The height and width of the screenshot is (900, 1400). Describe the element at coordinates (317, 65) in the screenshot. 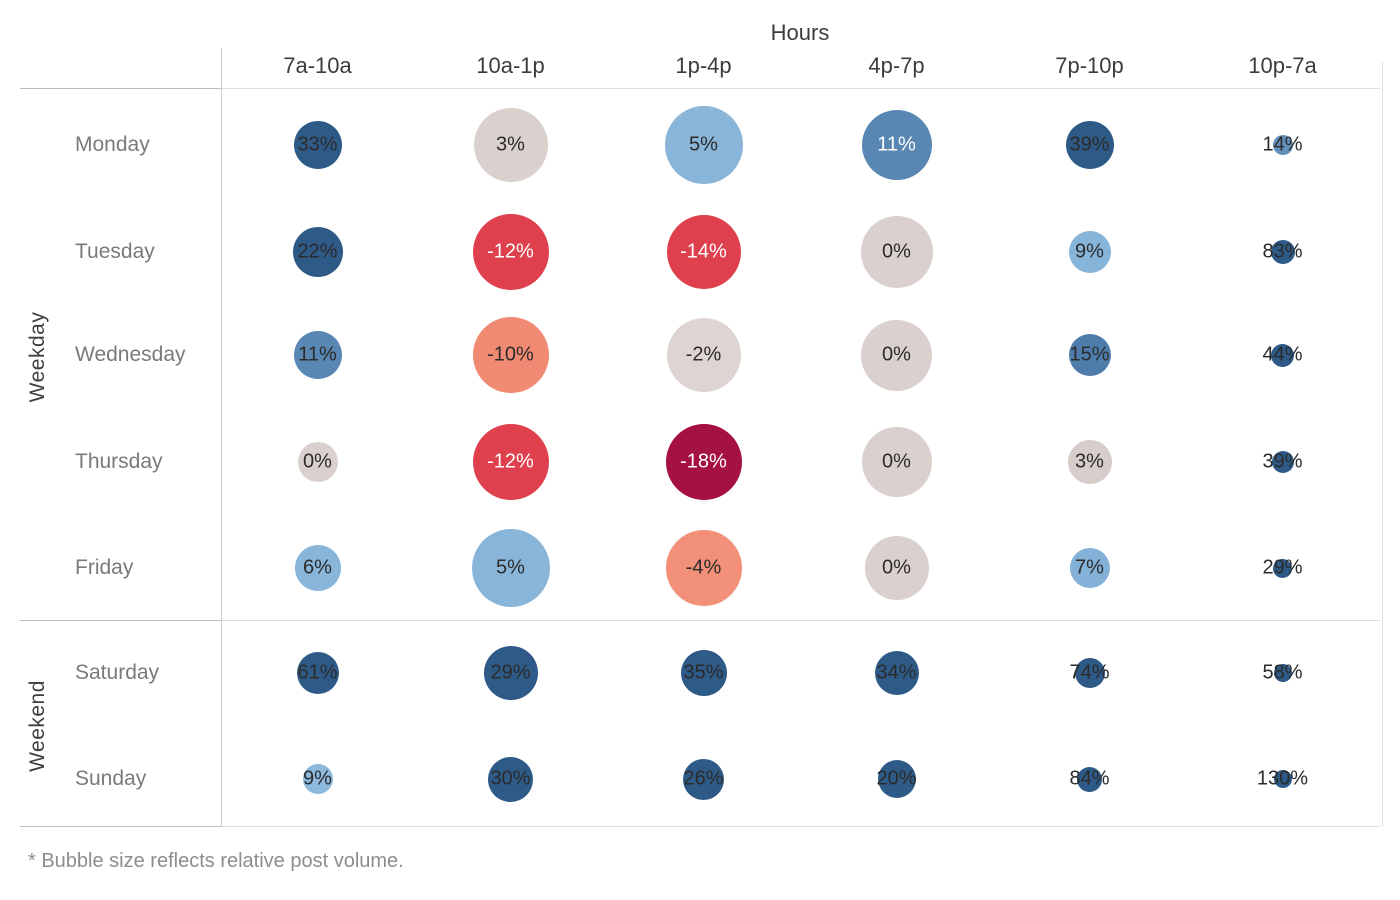

I see `column-header: 7a-10a` at that location.